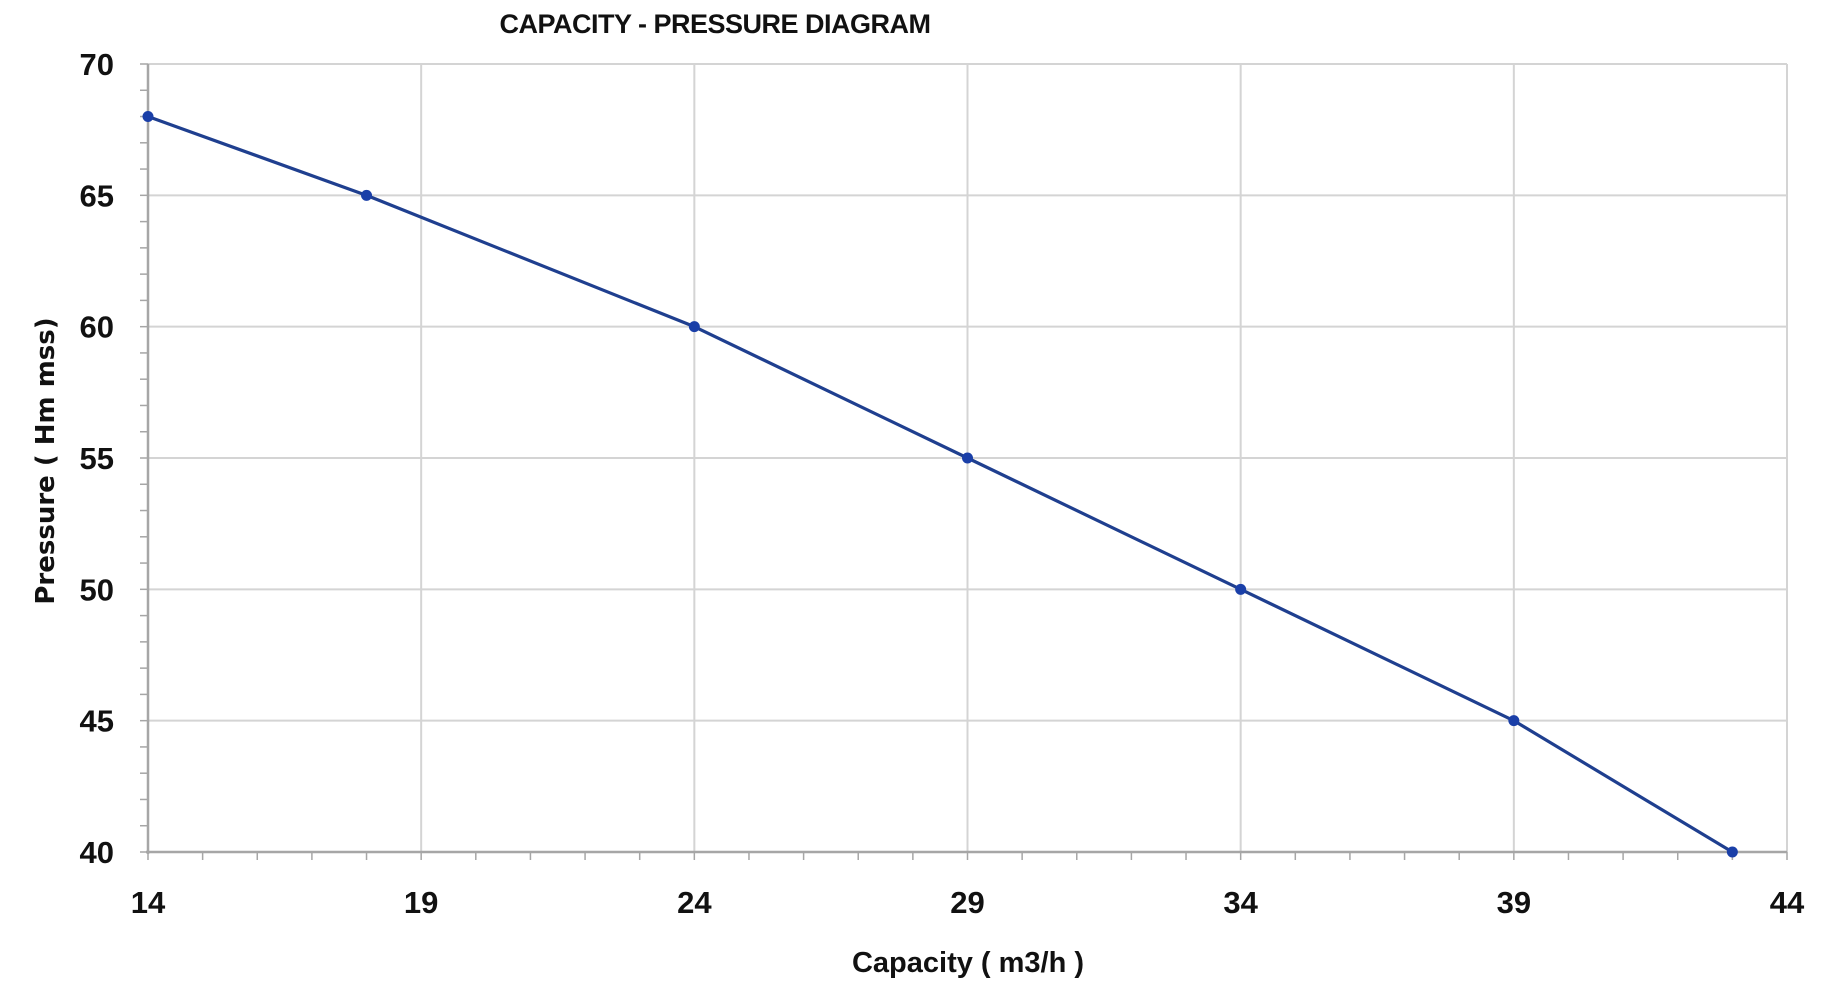  Describe the element at coordinates (97, 458) in the screenshot. I see `y-tick-label: 55` at that location.